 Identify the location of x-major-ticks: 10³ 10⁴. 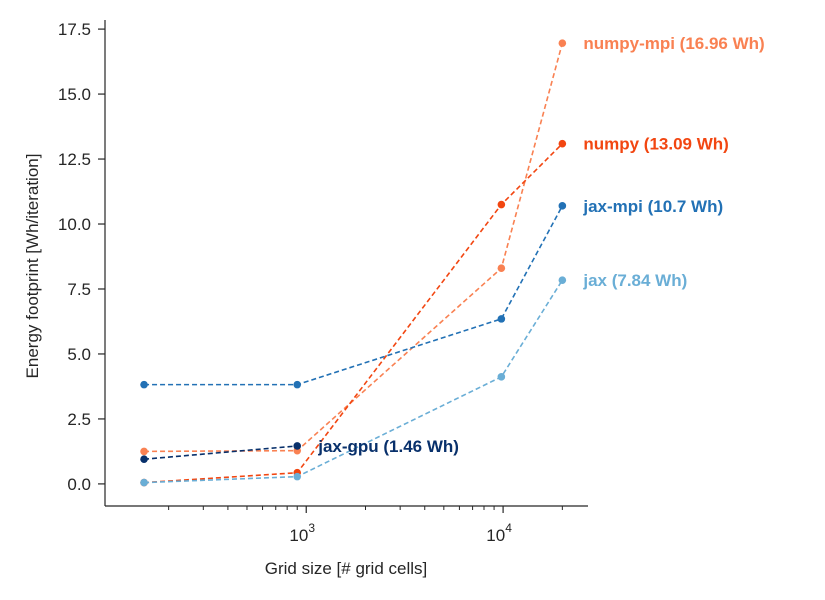
(400, 525).